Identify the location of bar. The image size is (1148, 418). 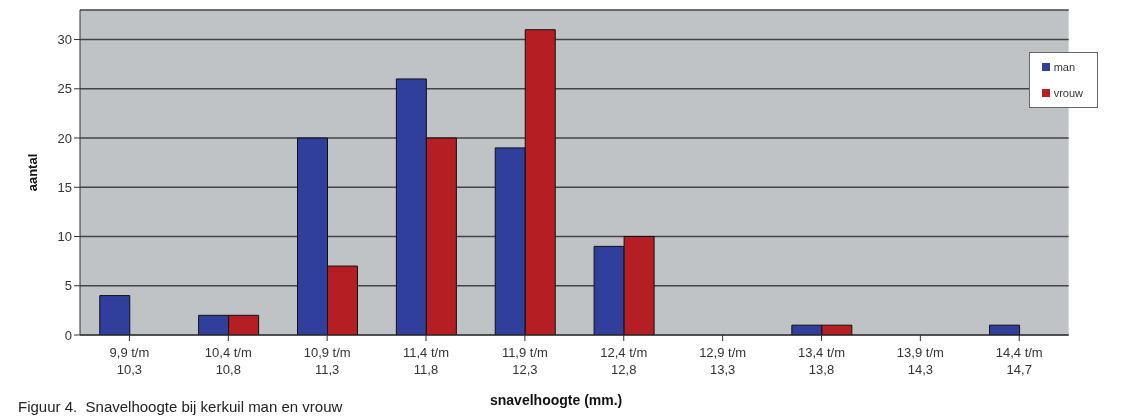
(115, 315).